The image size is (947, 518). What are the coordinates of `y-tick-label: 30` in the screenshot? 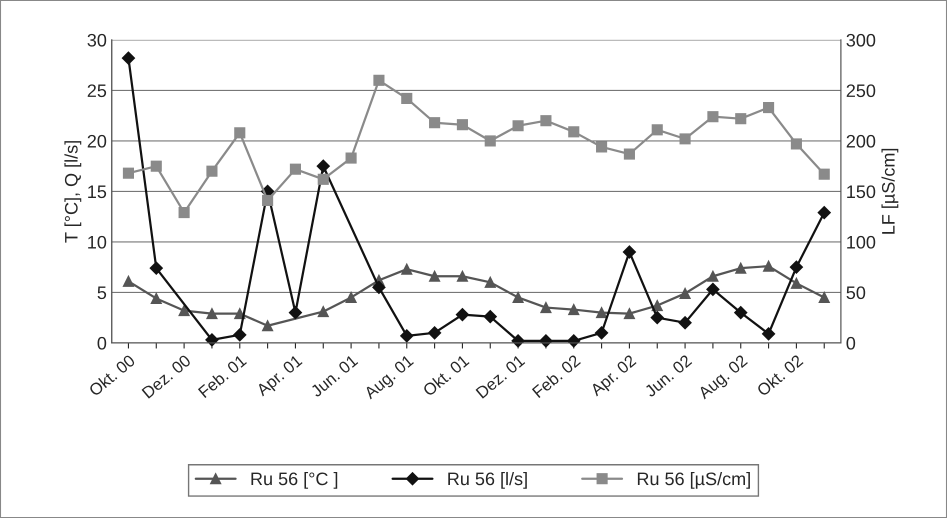 It's located at (96, 40).